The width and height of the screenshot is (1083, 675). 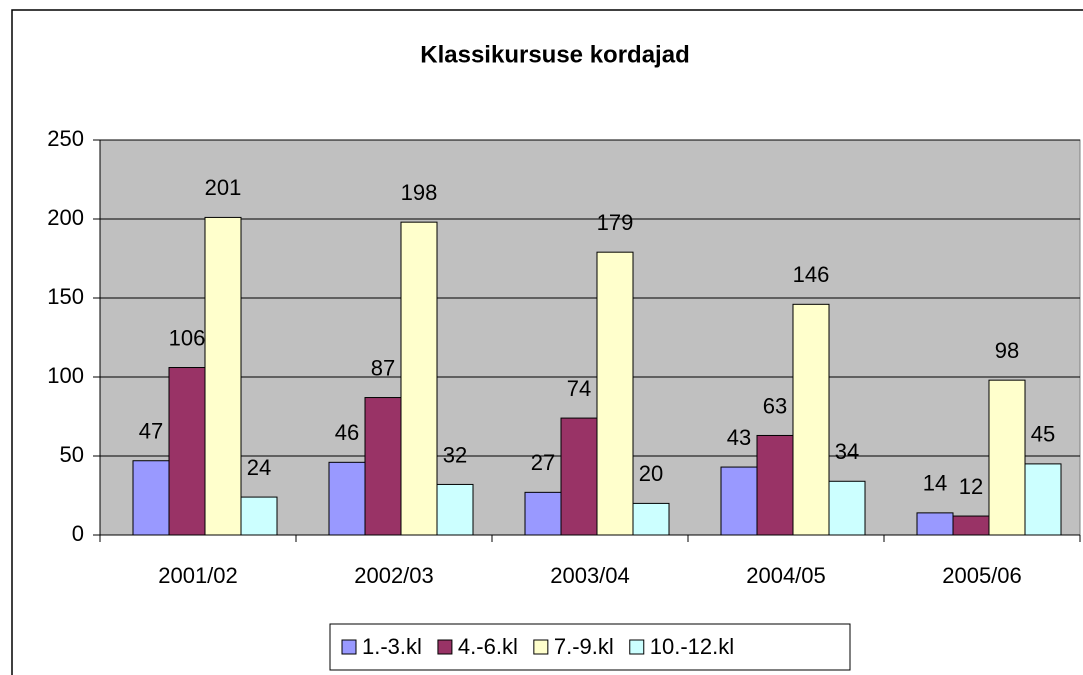 I want to click on data-label: 45, so click(x=1043, y=434).